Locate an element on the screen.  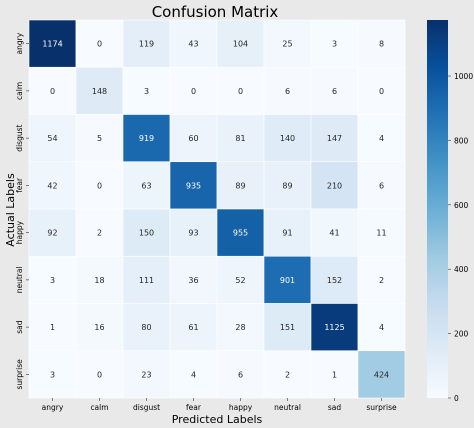
cell-value-label: 25 is located at coordinates (287, 44).